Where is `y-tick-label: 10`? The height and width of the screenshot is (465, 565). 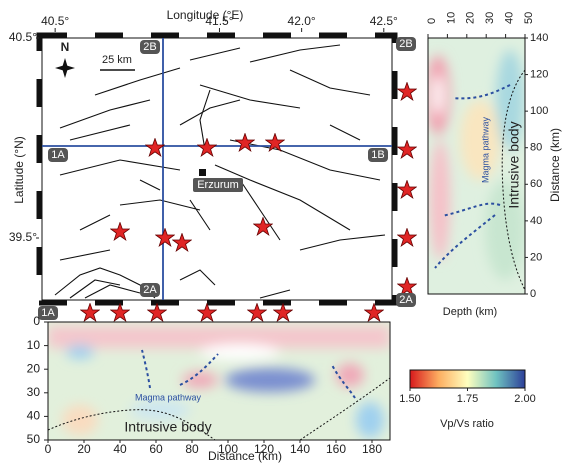
y-tick-label: 10 is located at coordinates (34, 345).